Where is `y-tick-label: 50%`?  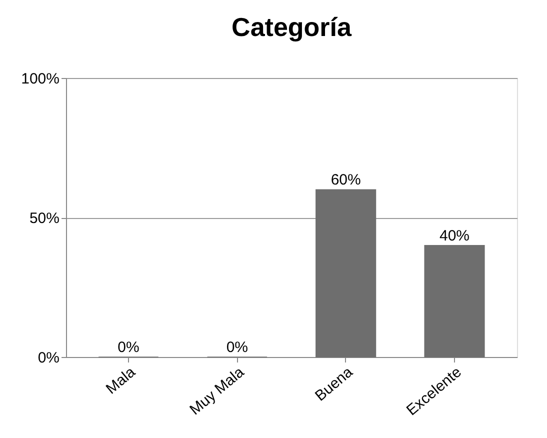 y-tick-label: 50% is located at coordinates (44, 218).